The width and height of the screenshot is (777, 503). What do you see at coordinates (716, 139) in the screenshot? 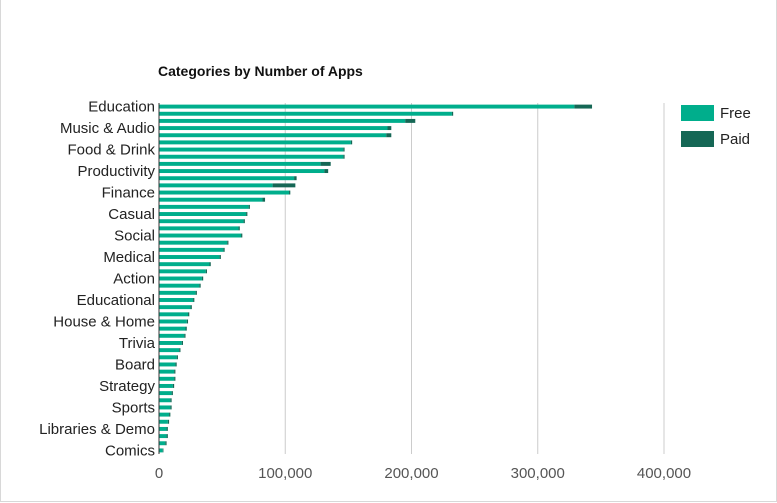
I see `legend-item-paid: Paid` at bounding box center [716, 139].